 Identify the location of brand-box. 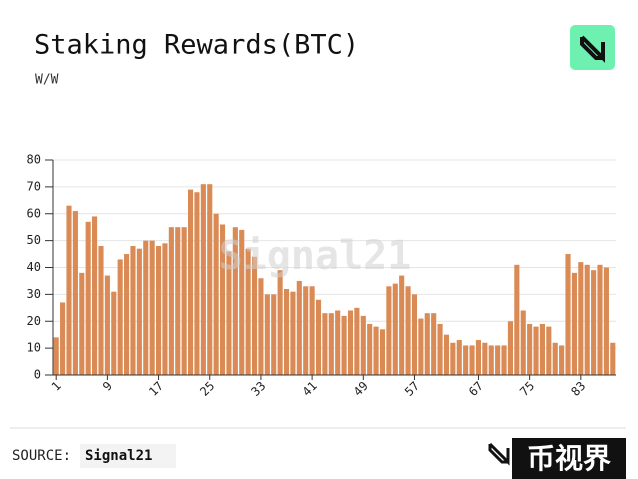
(569, 458).